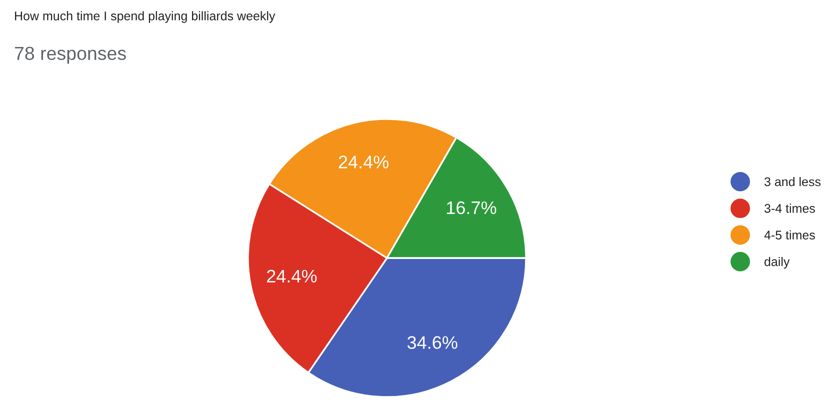 This screenshot has height=402, width=839. I want to click on text: 78 responses, so click(70, 55).